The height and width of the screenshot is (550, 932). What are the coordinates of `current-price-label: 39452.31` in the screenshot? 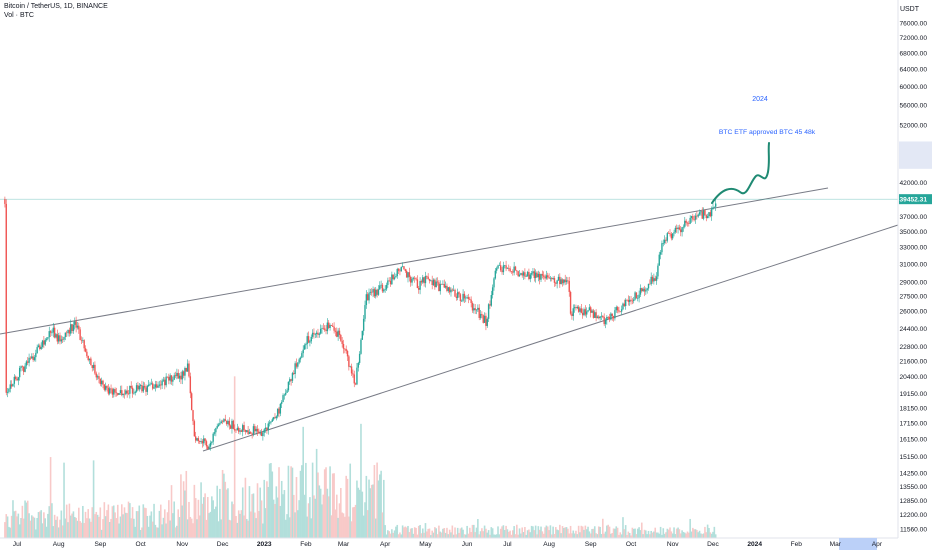 It's located at (913, 200).